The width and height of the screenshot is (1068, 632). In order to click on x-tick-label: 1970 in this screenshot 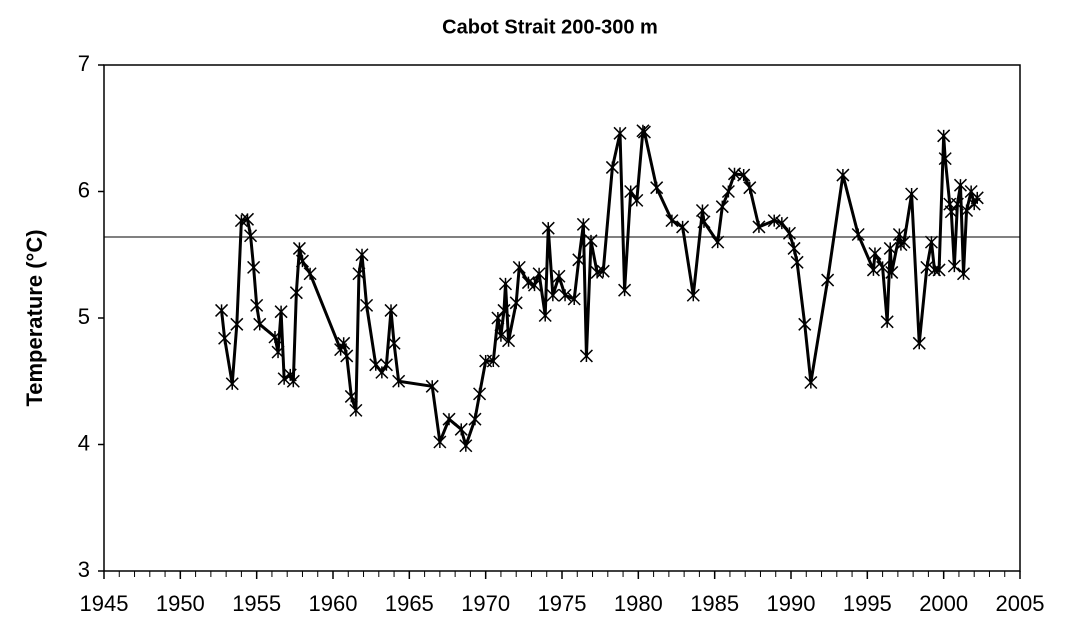, I will do `click(485, 603)`.